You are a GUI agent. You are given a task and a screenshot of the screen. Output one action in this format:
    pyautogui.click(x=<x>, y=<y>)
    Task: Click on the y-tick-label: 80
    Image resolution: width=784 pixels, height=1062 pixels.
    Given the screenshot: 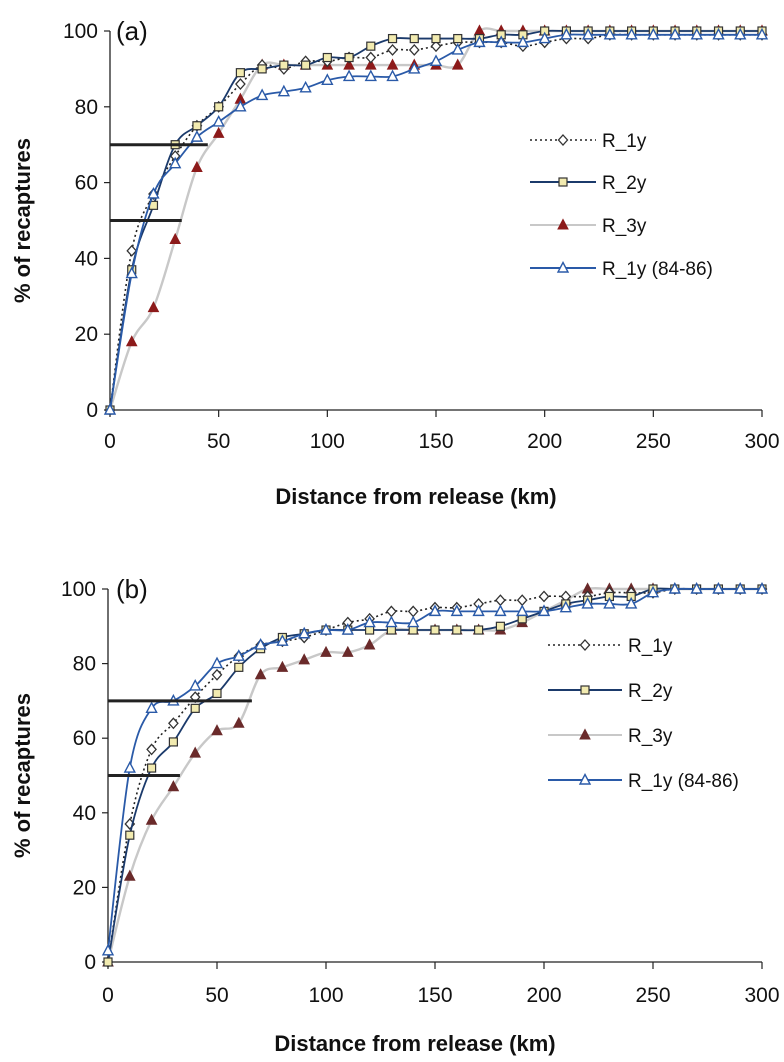 What is the action you would take?
    pyautogui.click(x=86, y=107)
    